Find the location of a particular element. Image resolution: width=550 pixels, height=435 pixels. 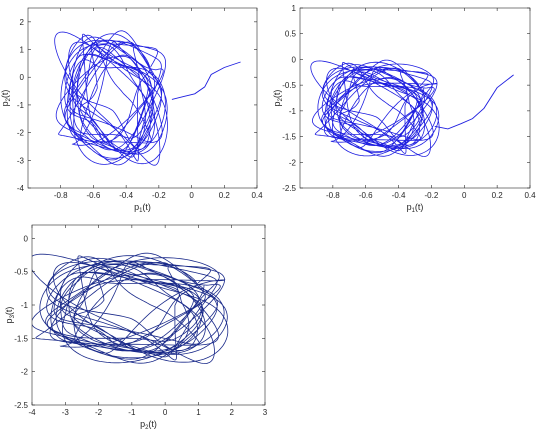

x-tick-label: -1 is located at coordinates (132, 412).